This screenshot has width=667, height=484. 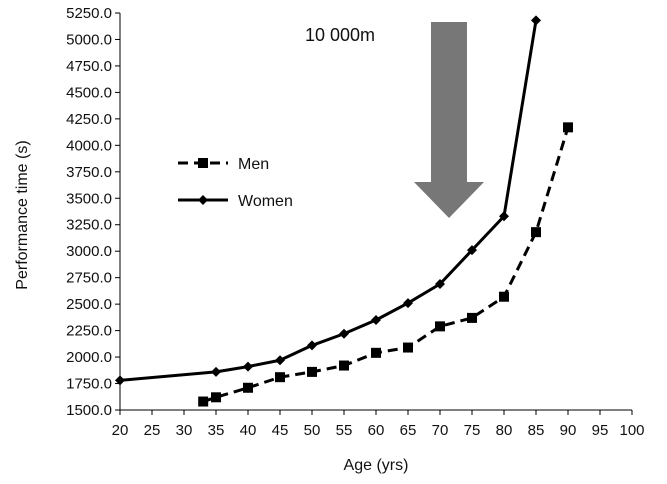 What do you see at coordinates (340, 35) in the screenshot?
I see `annotation-label: 10 000m` at bounding box center [340, 35].